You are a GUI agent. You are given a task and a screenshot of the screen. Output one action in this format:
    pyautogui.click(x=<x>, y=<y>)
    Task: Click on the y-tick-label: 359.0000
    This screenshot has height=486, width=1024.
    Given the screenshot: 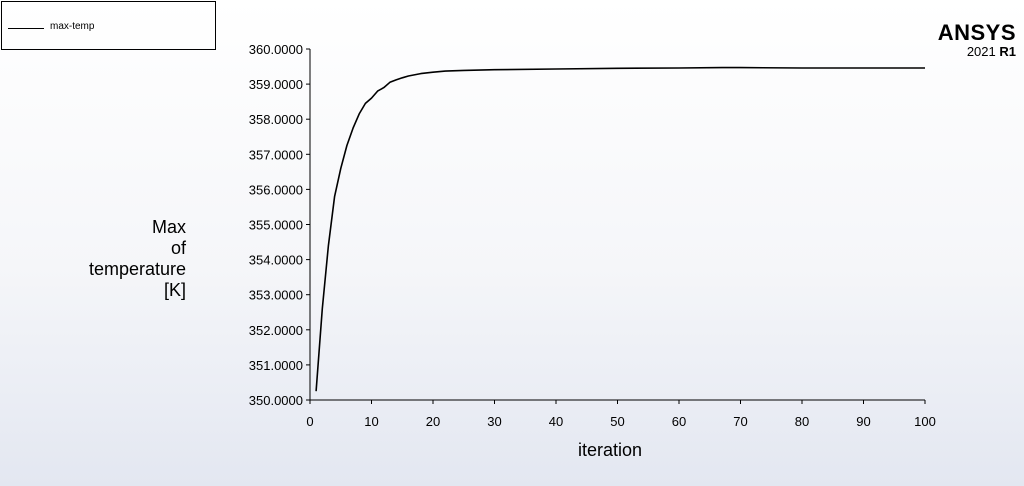 What is the action you would take?
    pyautogui.click(x=276, y=84)
    